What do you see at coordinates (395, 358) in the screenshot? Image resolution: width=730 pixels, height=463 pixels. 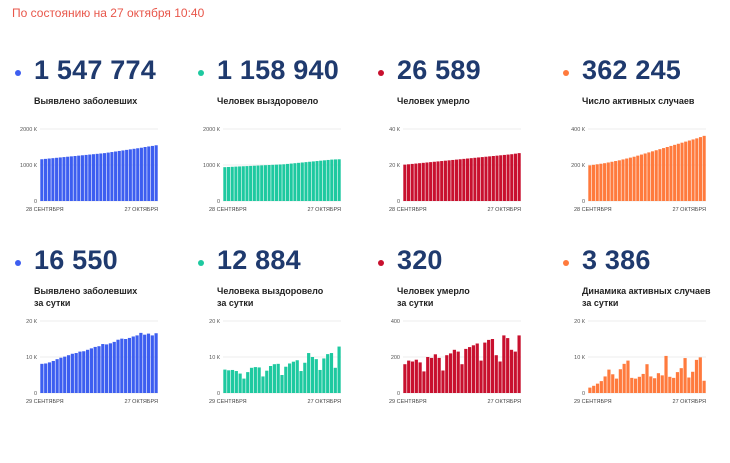 I see `y-tick-label: 200` at bounding box center [395, 358].